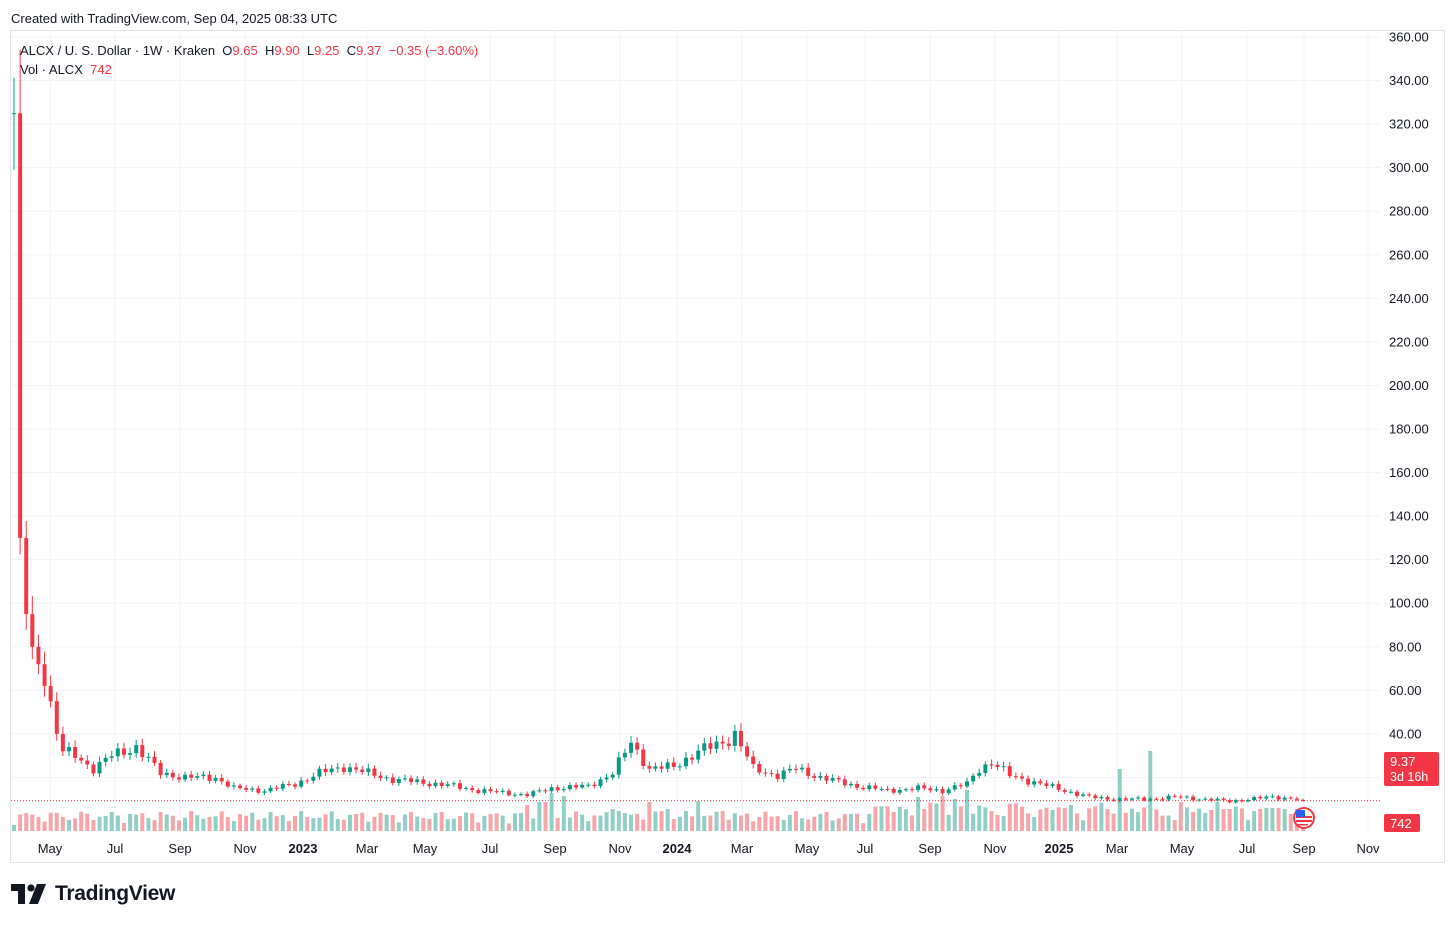  Describe the element at coordinates (1304, 818) in the screenshot. I see `us-flag-icon` at that location.